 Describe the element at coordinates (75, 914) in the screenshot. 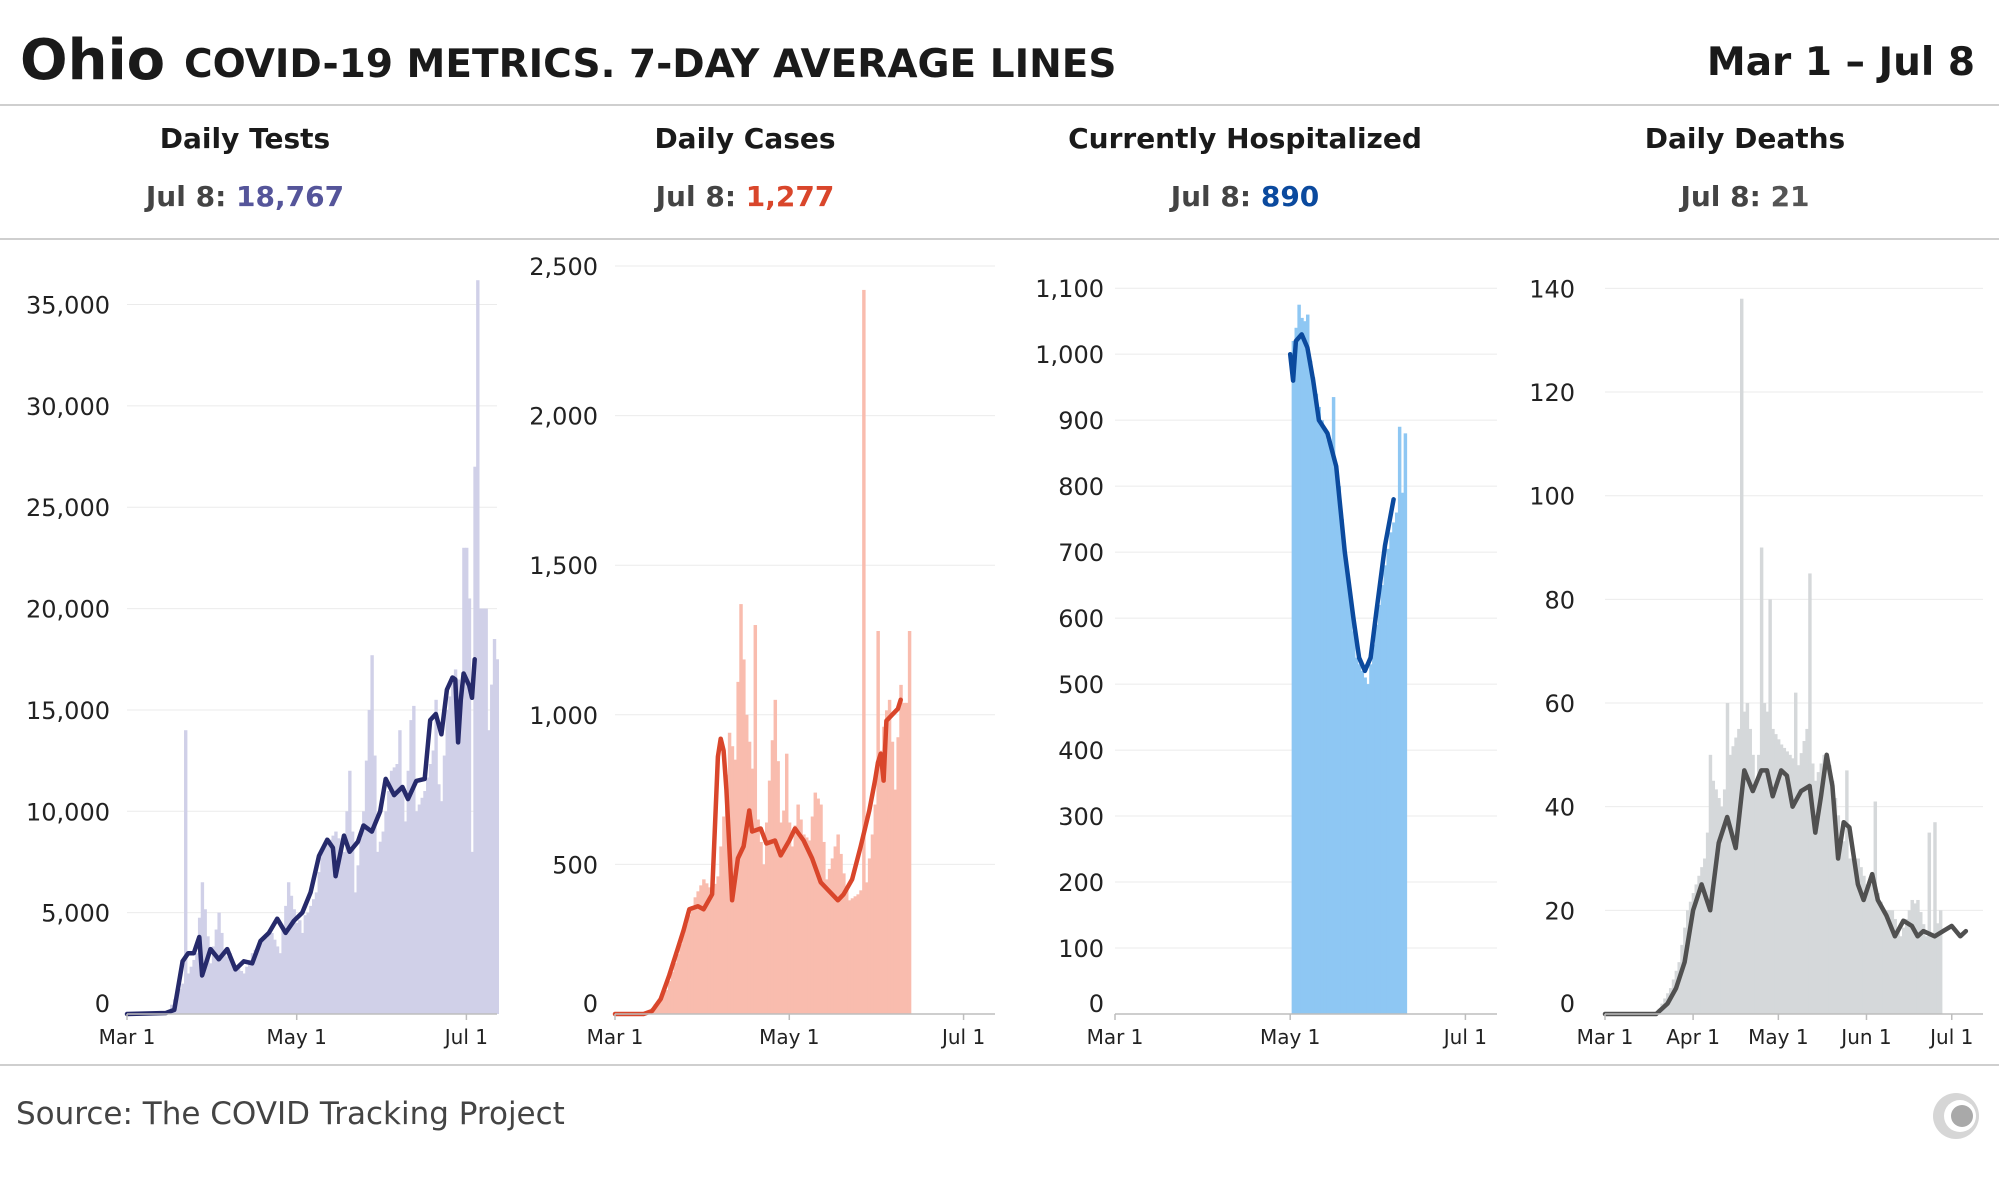

I see `y-tick-label: 5,000` at that location.